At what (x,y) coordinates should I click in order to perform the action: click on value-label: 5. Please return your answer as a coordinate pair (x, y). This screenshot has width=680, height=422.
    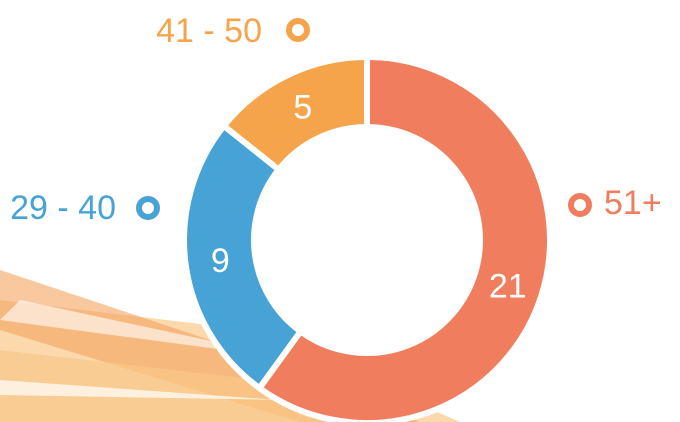
    Looking at the image, I should click on (302, 108).